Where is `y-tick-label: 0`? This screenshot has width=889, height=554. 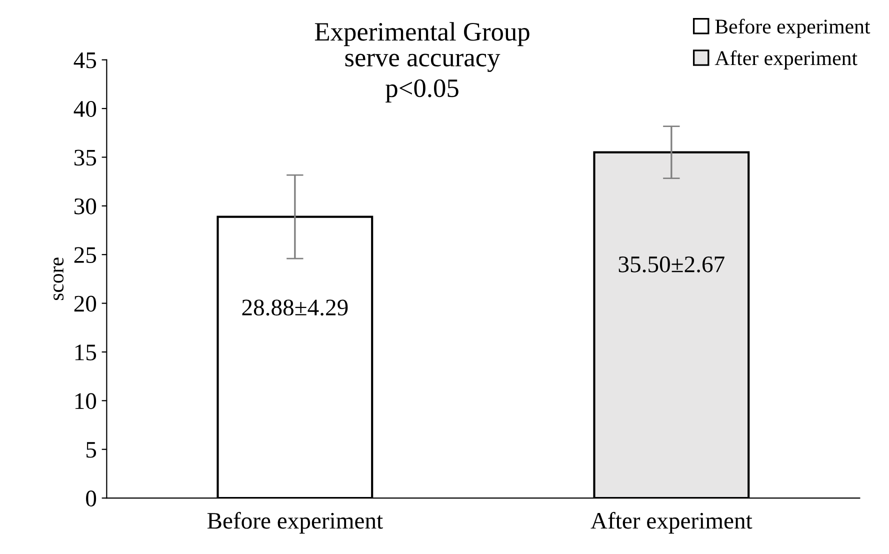 y-tick-label: 0 is located at coordinates (91, 498).